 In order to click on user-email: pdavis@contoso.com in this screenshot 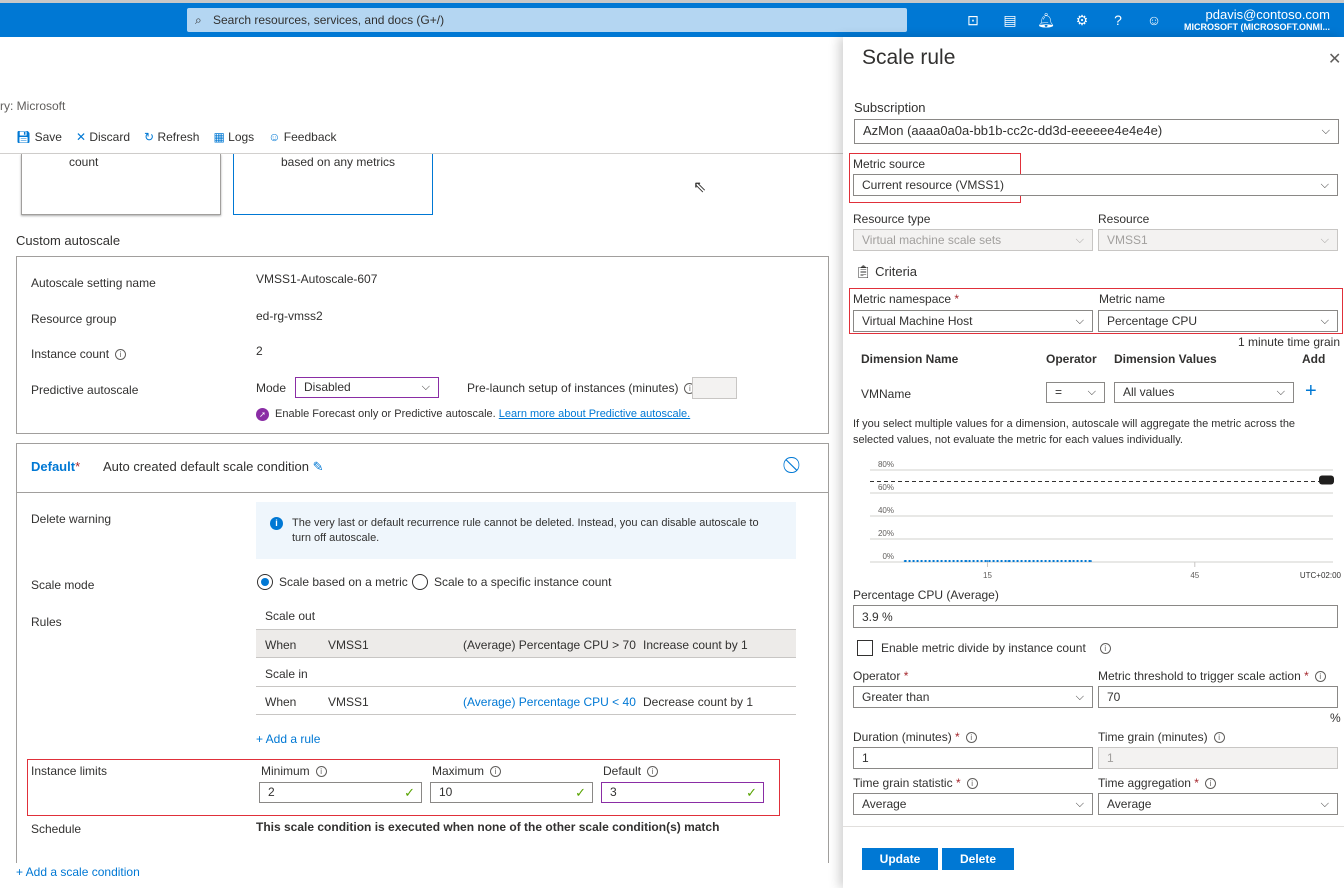, I will do `click(1267, 14)`.